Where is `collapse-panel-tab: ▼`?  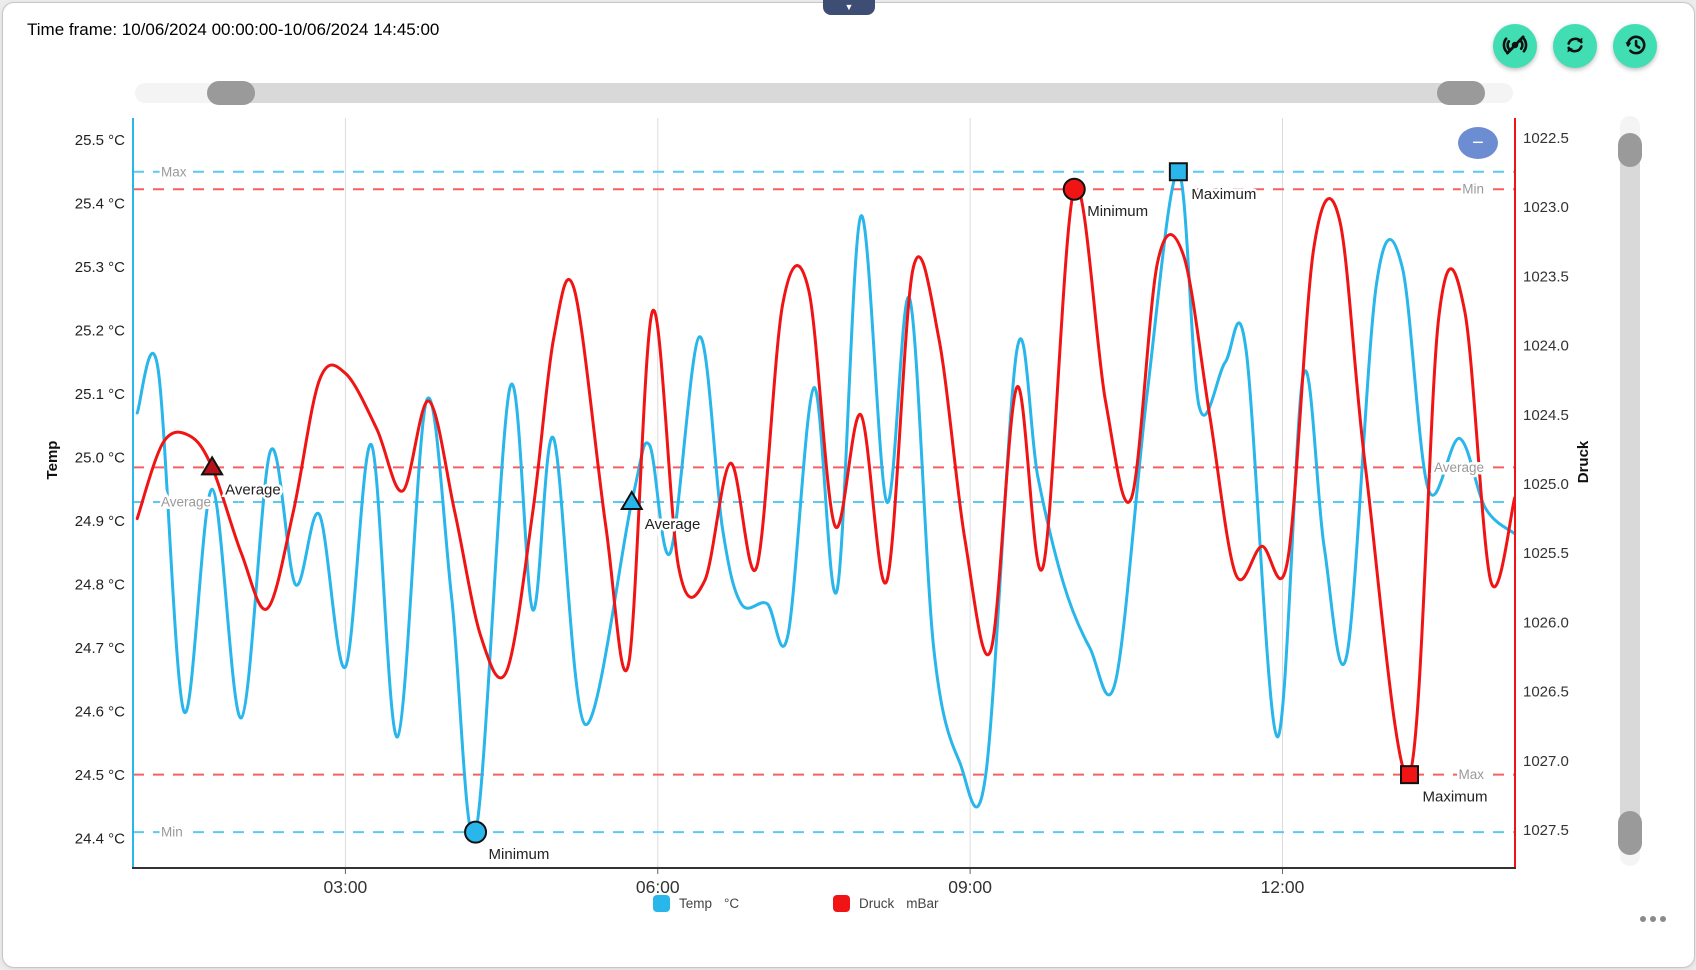
collapse-panel-tab: ▼ is located at coordinates (849, 7).